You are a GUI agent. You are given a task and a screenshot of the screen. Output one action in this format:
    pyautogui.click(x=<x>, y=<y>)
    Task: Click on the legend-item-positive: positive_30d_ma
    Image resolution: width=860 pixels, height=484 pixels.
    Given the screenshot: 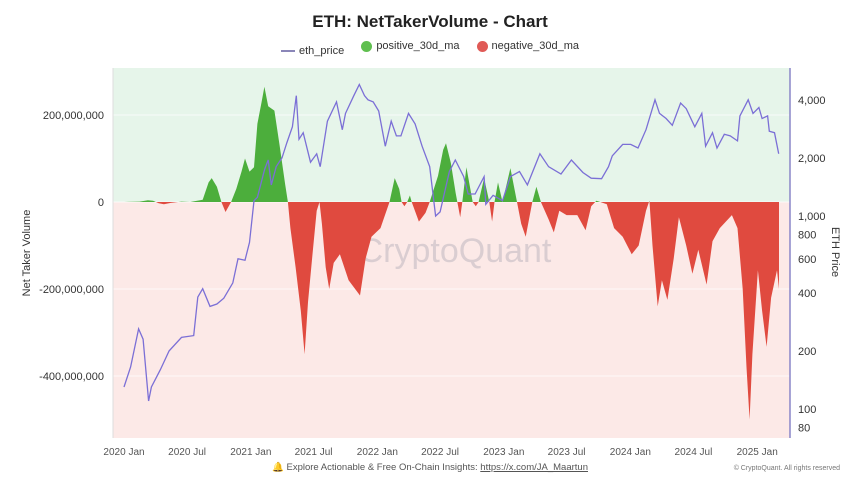 What is the action you would take?
    pyautogui.click(x=410, y=46)
    